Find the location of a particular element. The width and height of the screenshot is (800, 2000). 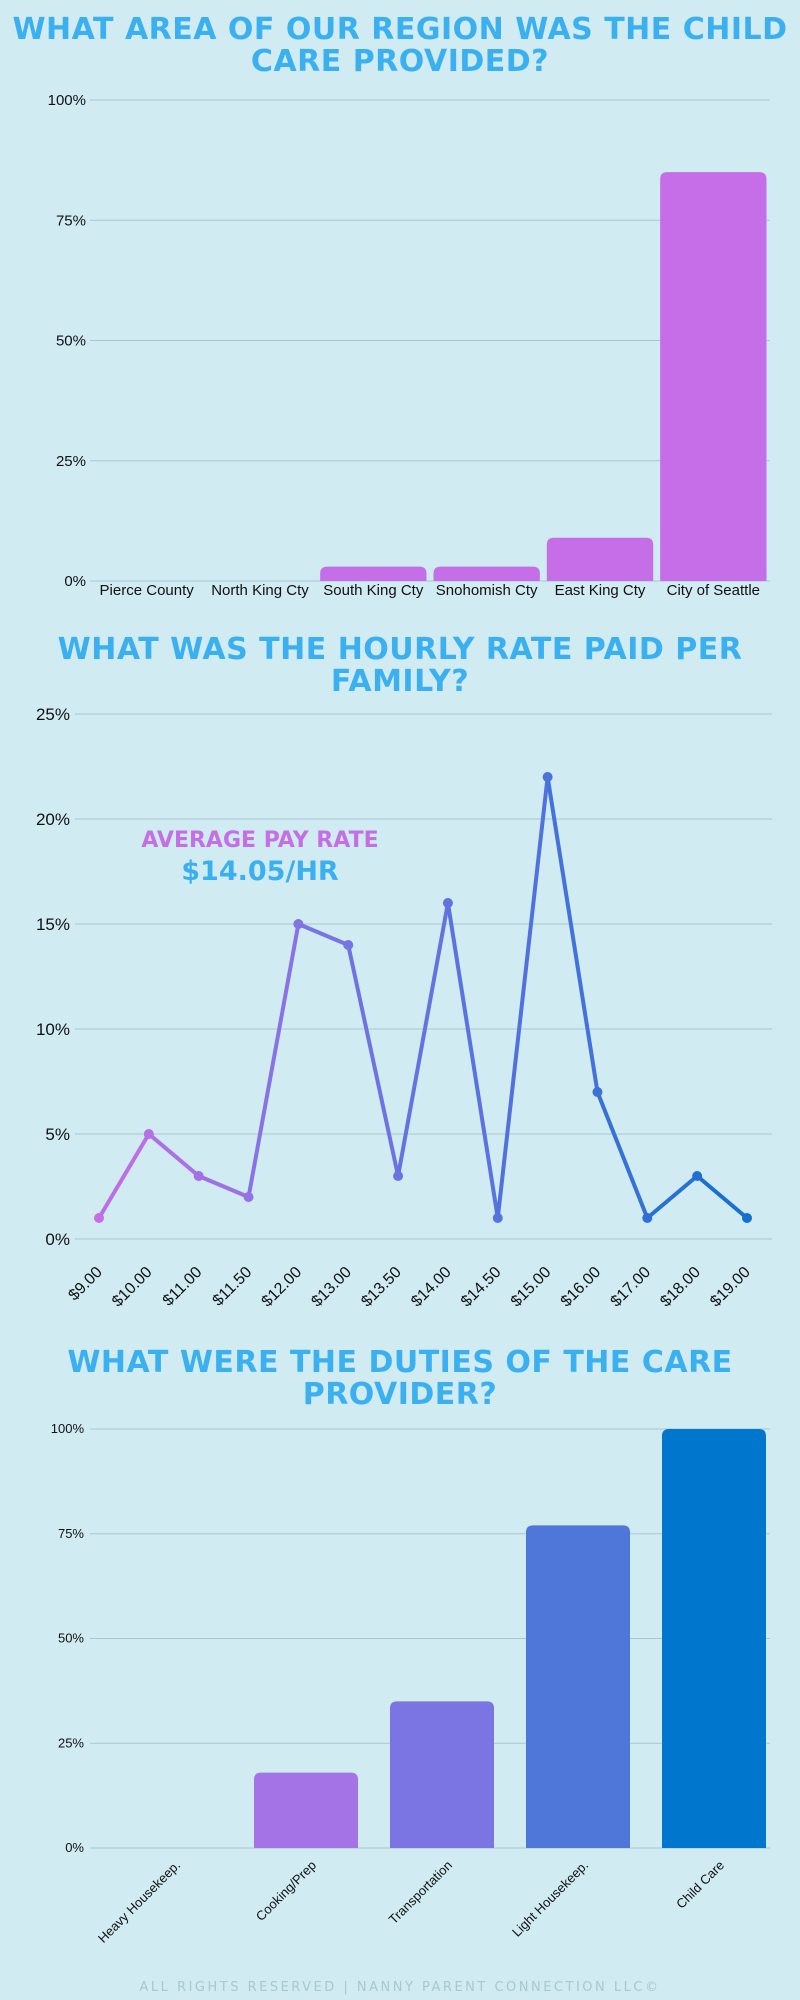

average-pay-rate-value: $14.05/HR is located at coordinates (260, 871).